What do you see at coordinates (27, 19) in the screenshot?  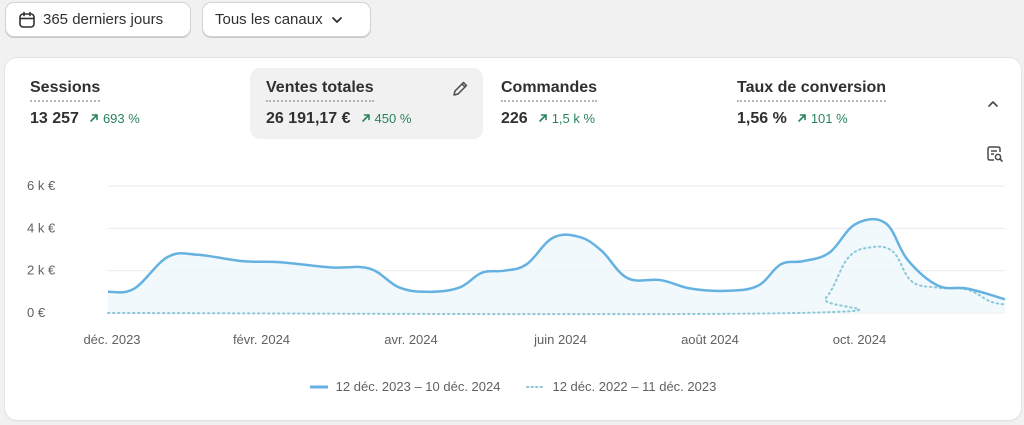 I see `calendar-icon` at bounding box center [27, 19].